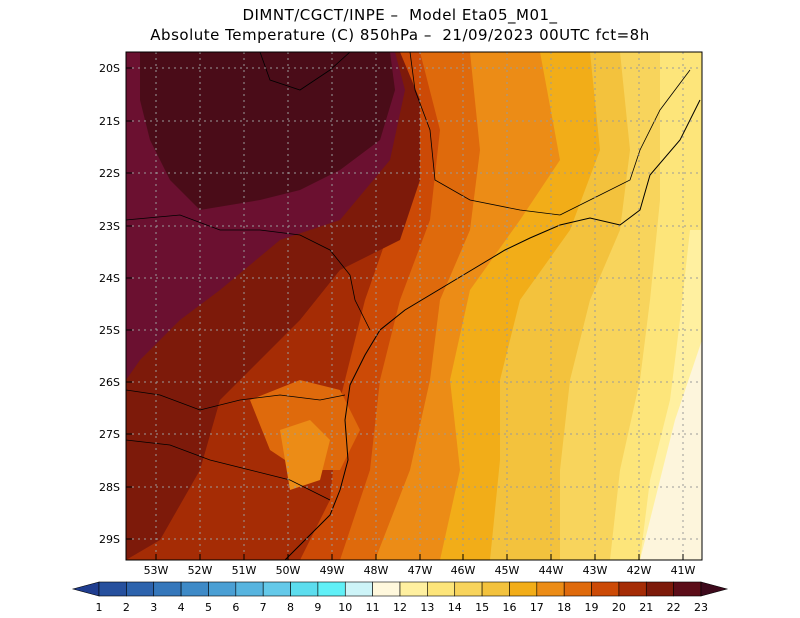  I want to click on colorbar-label: 10, so click(345, 607).